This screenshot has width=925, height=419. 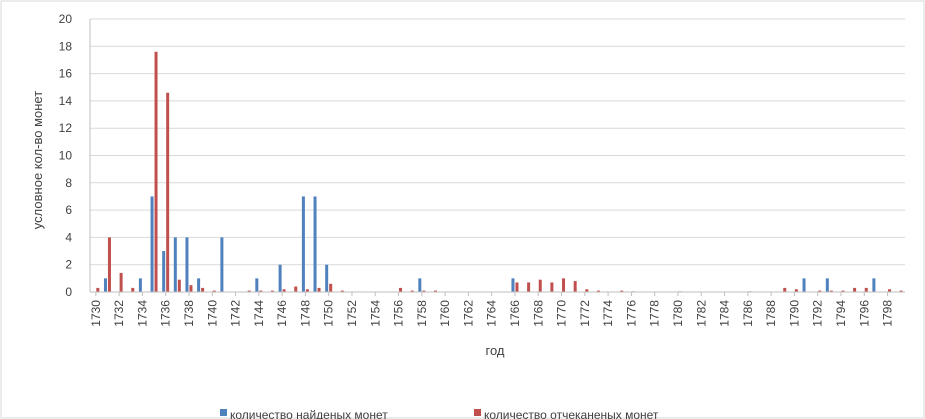 I want to click on x-tick-label: 1760, so click(x=445, y=313).